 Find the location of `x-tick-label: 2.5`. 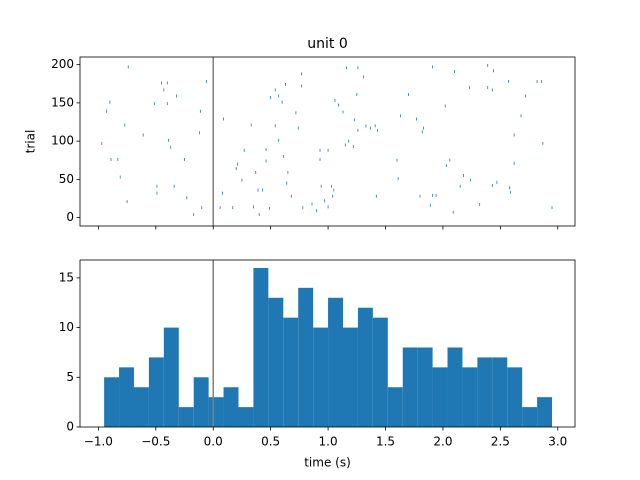

x-tick-label: 2.5 is located at coordinates (500, 442).